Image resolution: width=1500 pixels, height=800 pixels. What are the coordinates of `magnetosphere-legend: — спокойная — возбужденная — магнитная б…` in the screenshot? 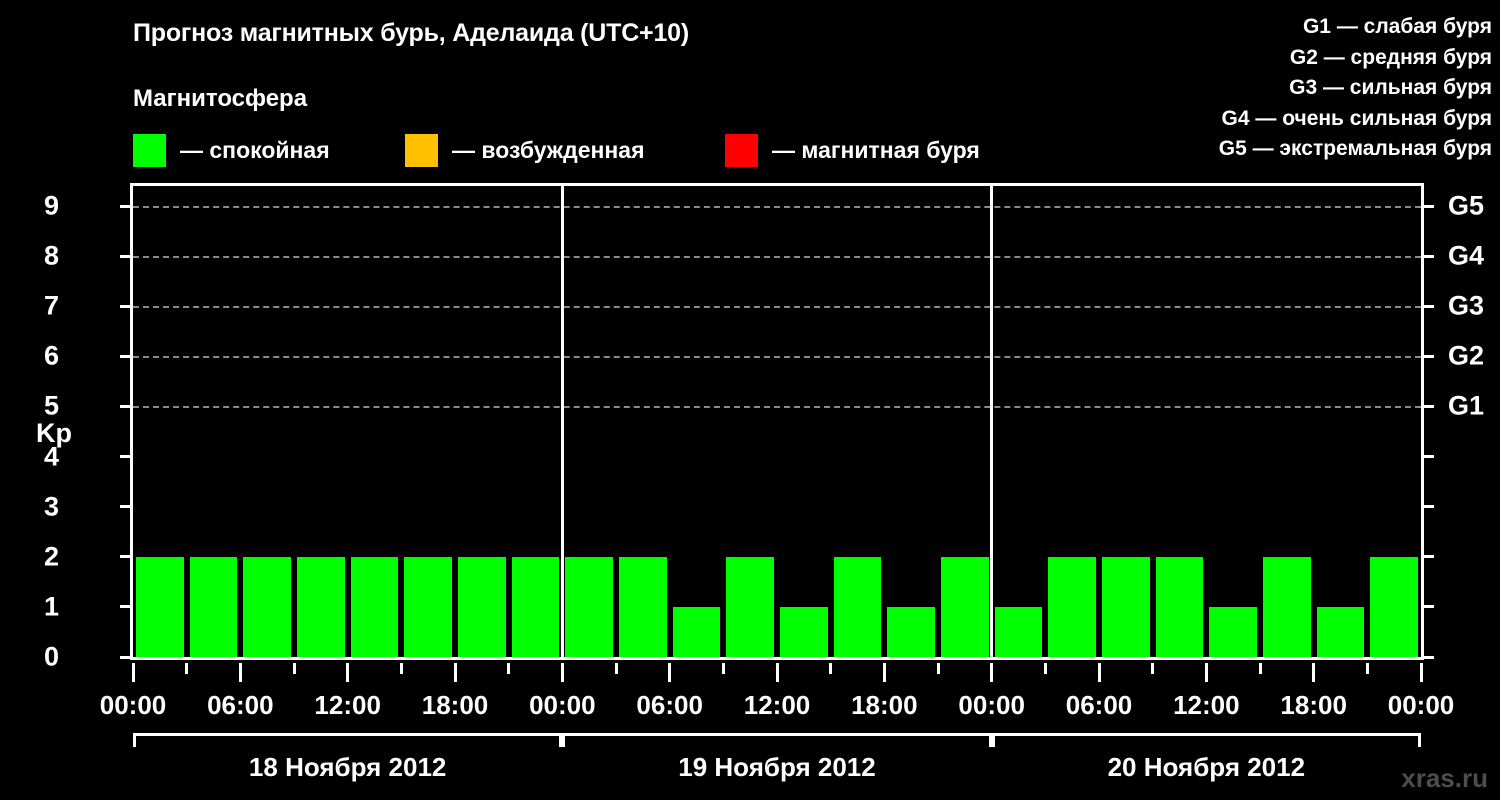 It's located at (583, 150).